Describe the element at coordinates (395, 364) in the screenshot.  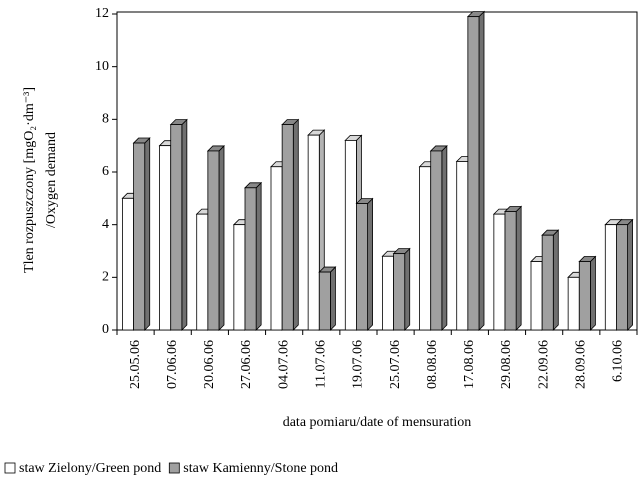
I see `x-tick-label: 25.07.06` at that location.